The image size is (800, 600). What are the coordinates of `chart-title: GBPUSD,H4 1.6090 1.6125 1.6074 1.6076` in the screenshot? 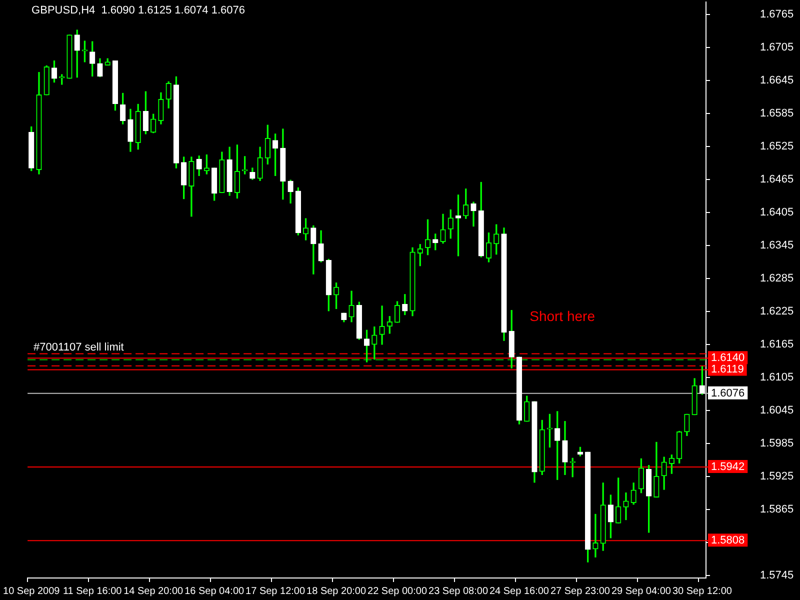 It's located at (138, 10).